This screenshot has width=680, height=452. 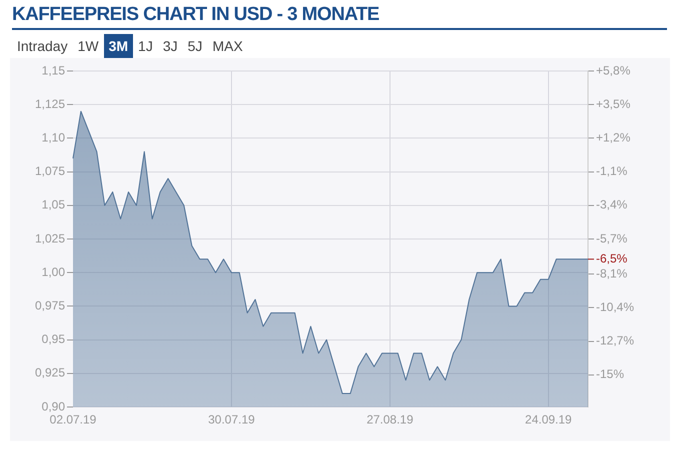 I want to click on x-tick-label: 02.07.19, so click(x=73, y=419).